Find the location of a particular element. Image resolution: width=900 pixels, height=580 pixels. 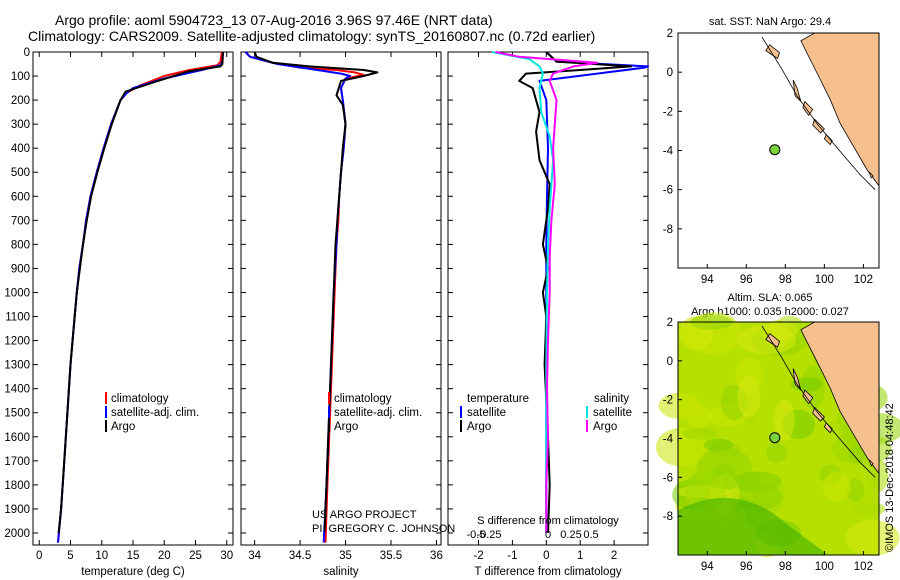

legend-label-sal-argo: Argo is located at coordinates (605, 427).